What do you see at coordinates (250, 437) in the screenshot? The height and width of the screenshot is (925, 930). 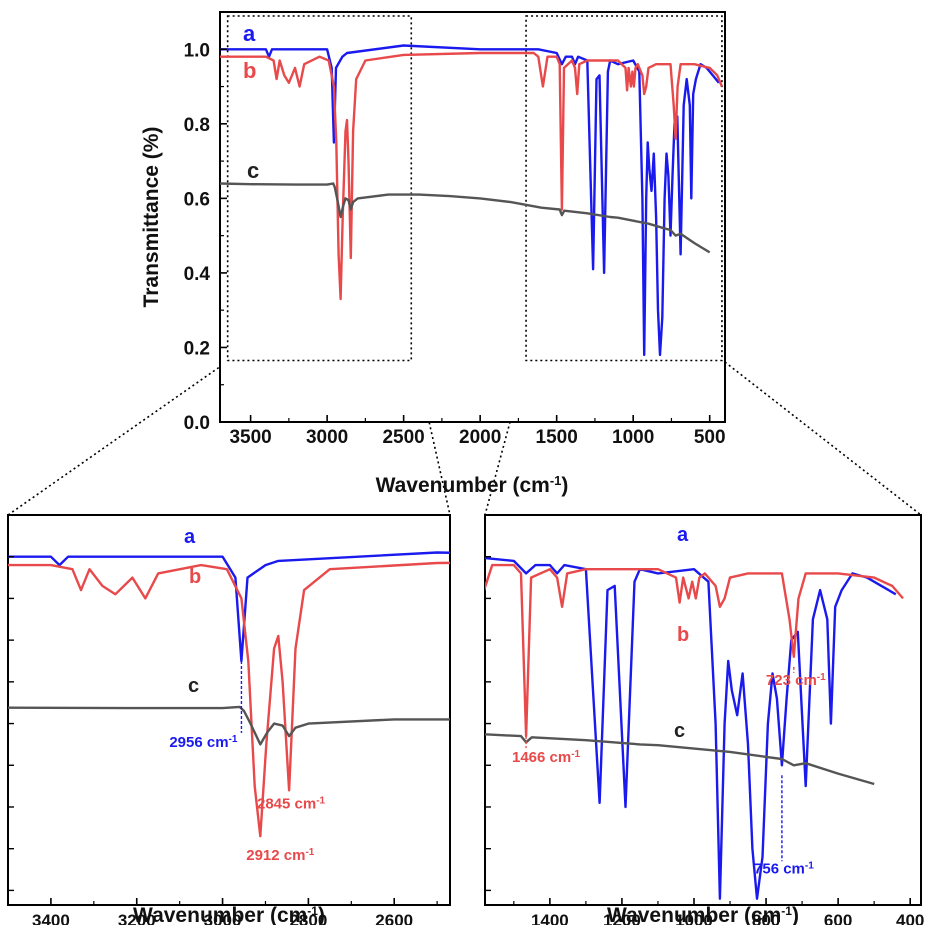 I see `x-tick-label: 3500` at bounding box center [250, 437].